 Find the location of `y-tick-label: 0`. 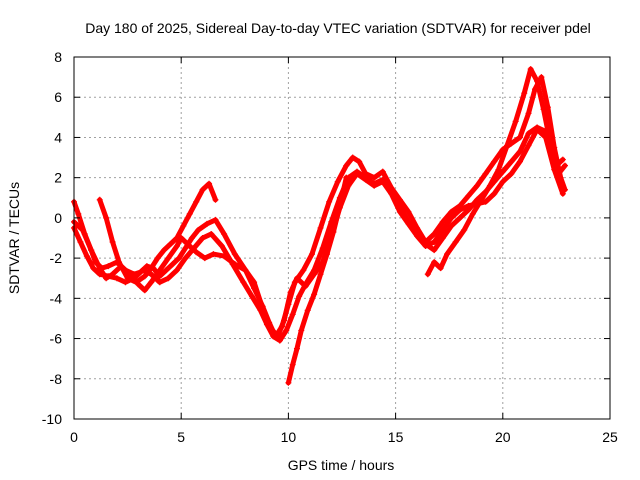

y-tick-label: 0 is located at coordinates (58, 218).